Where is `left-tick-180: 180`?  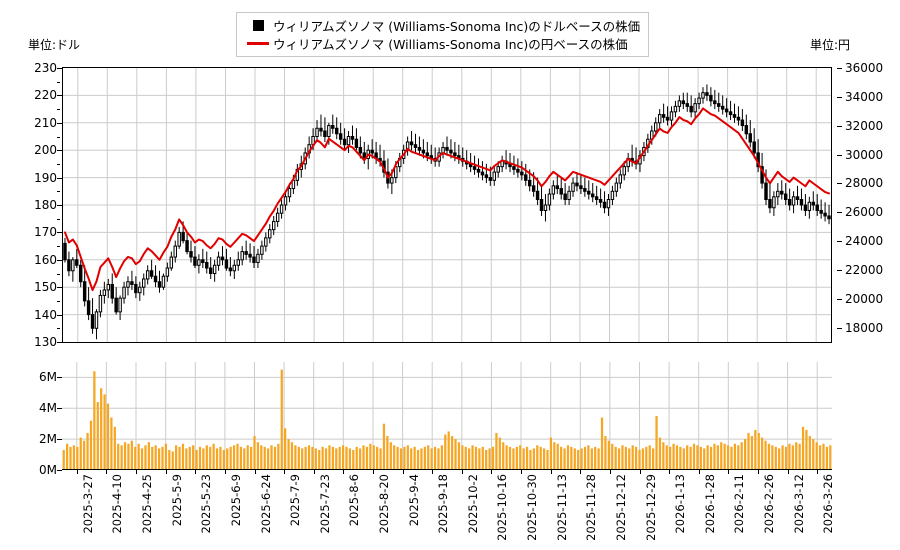
left-tick-180: 180 is located at coordinates (45, 205).